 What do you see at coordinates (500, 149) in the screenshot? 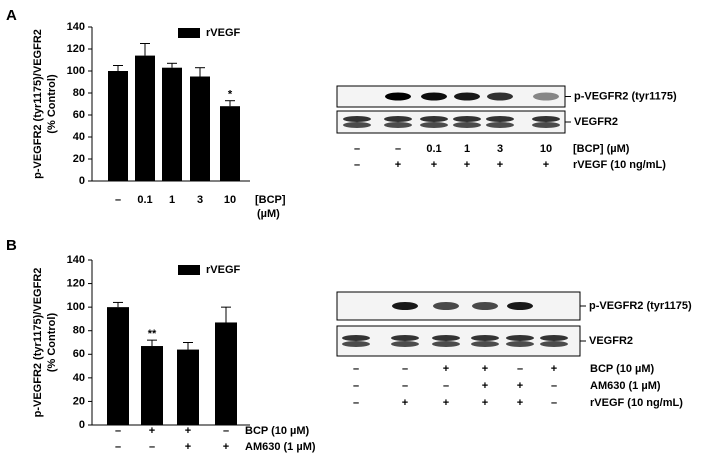
I see `lane-sign: 3` at bounding box center [500, 149].